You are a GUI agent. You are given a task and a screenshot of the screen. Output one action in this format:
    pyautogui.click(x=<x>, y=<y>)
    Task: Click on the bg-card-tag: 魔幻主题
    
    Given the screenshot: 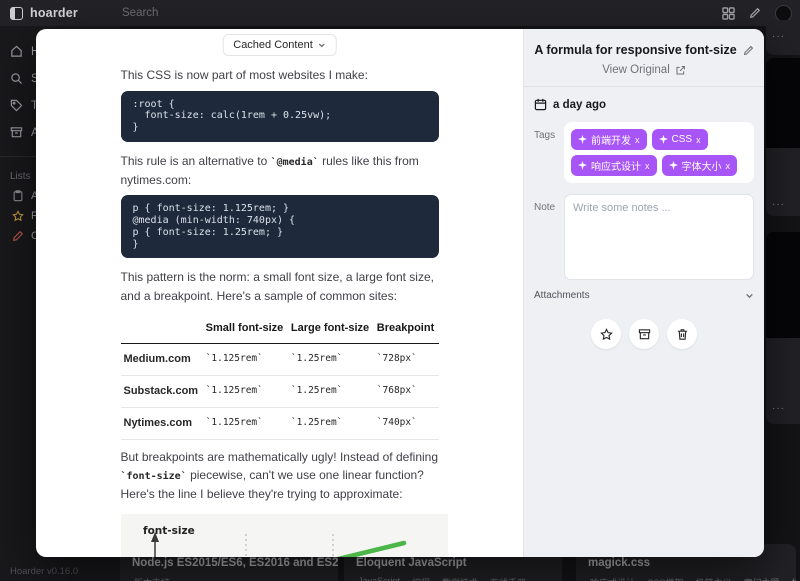 What is the action you would take?
    pyautogui.click(x=762, y=578)
    